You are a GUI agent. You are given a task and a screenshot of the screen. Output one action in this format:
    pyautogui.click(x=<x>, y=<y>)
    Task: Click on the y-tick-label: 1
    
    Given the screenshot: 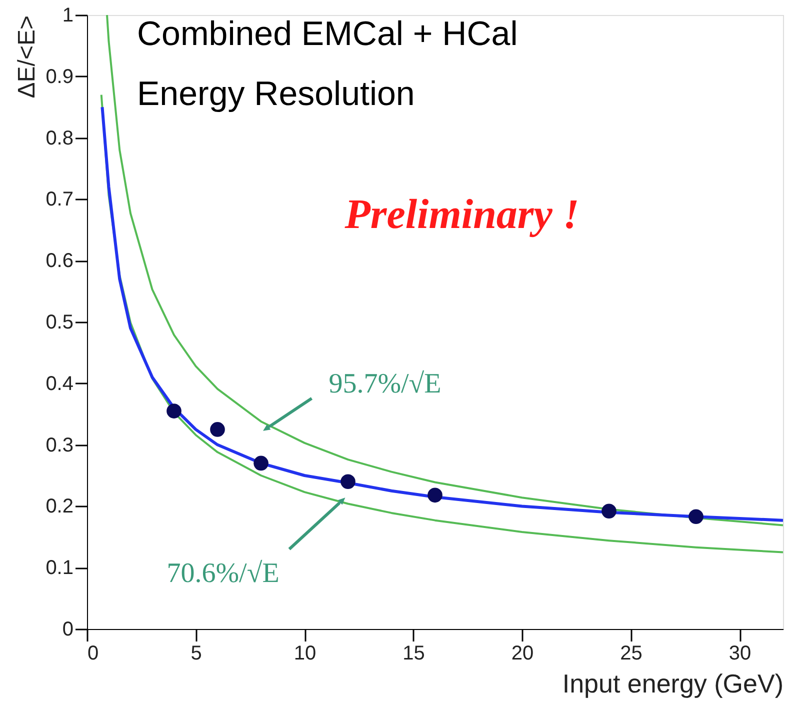 What is the action you would take?
    pyautogui.click(x=68, y=15)
    